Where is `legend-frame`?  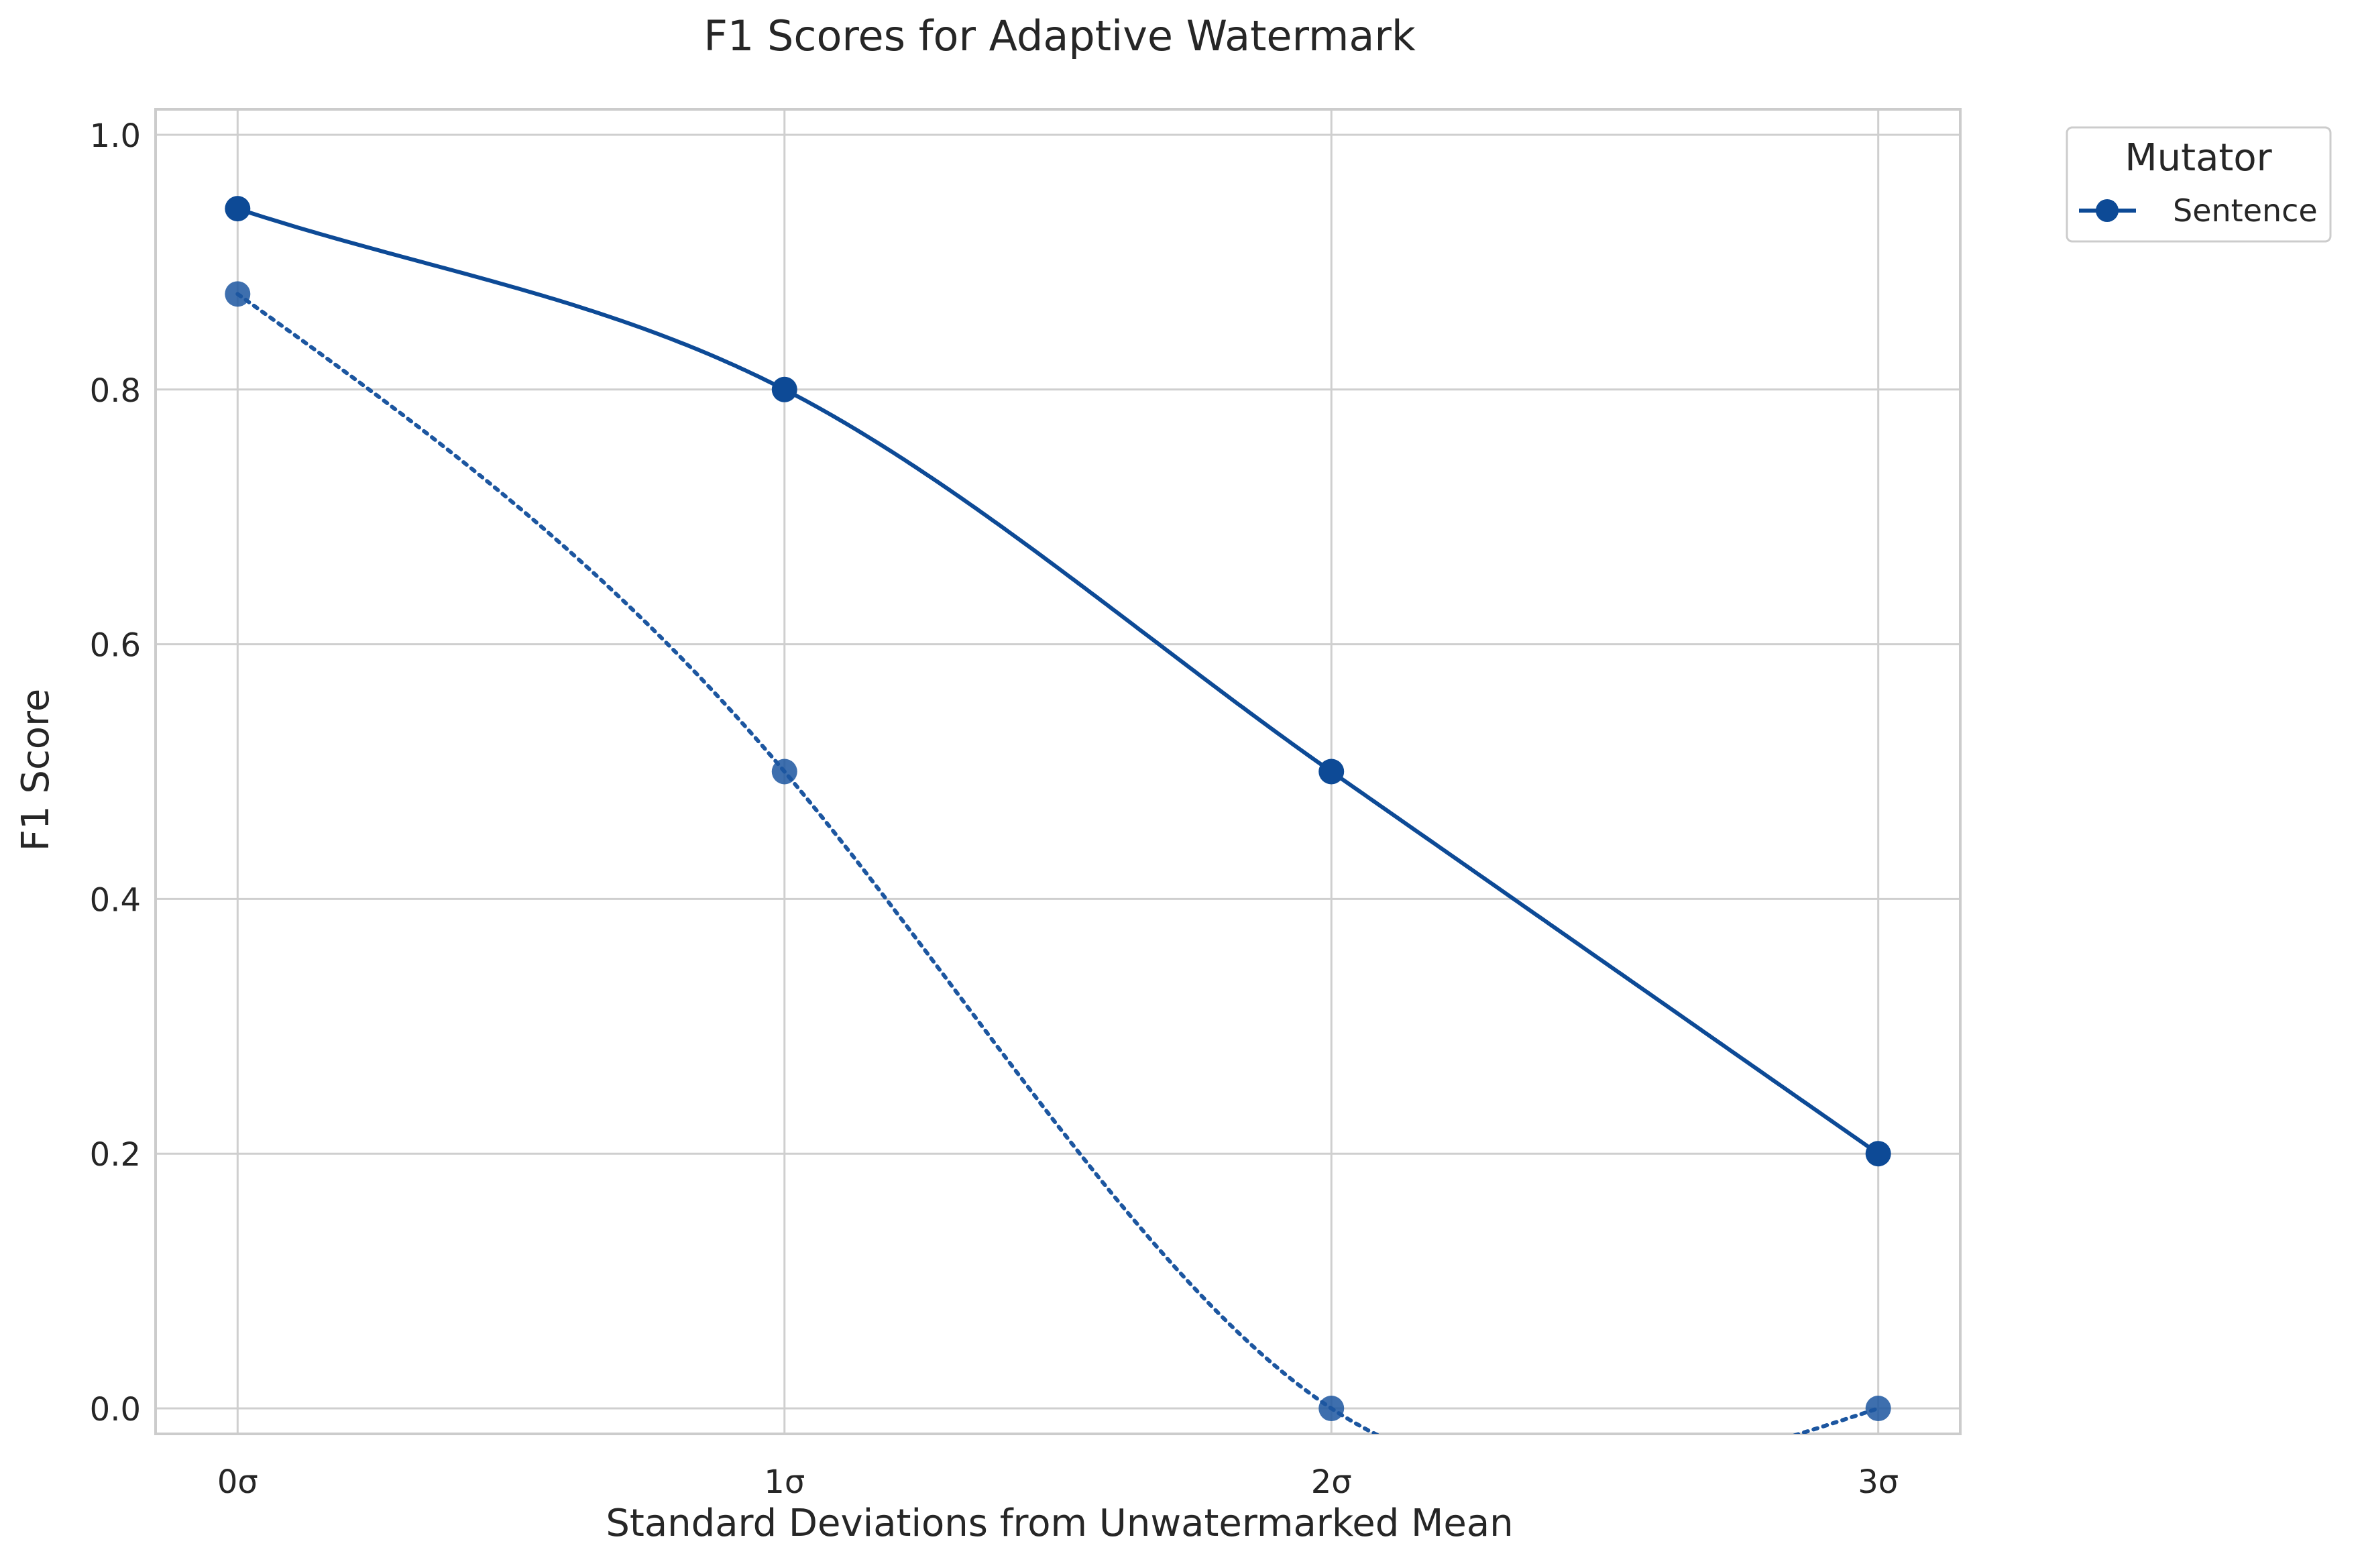 legend-frame is located at coordinates (2199, 184).